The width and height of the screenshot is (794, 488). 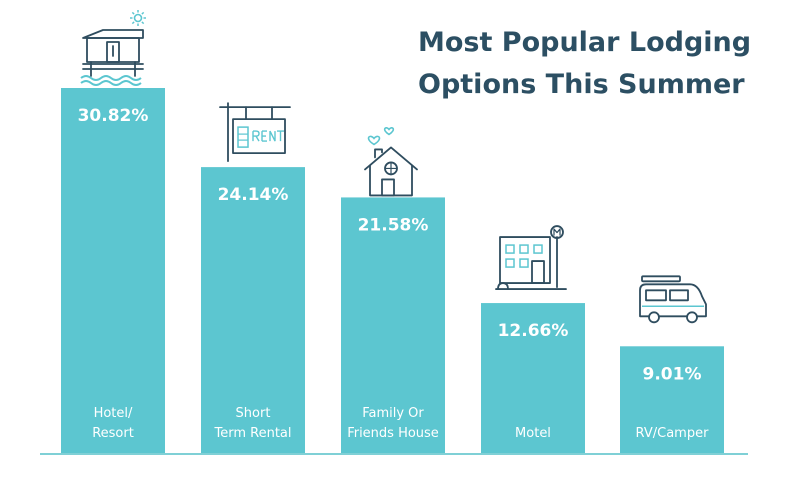 I want to click on category-label: Term Rental, so click(x=252, y=433).